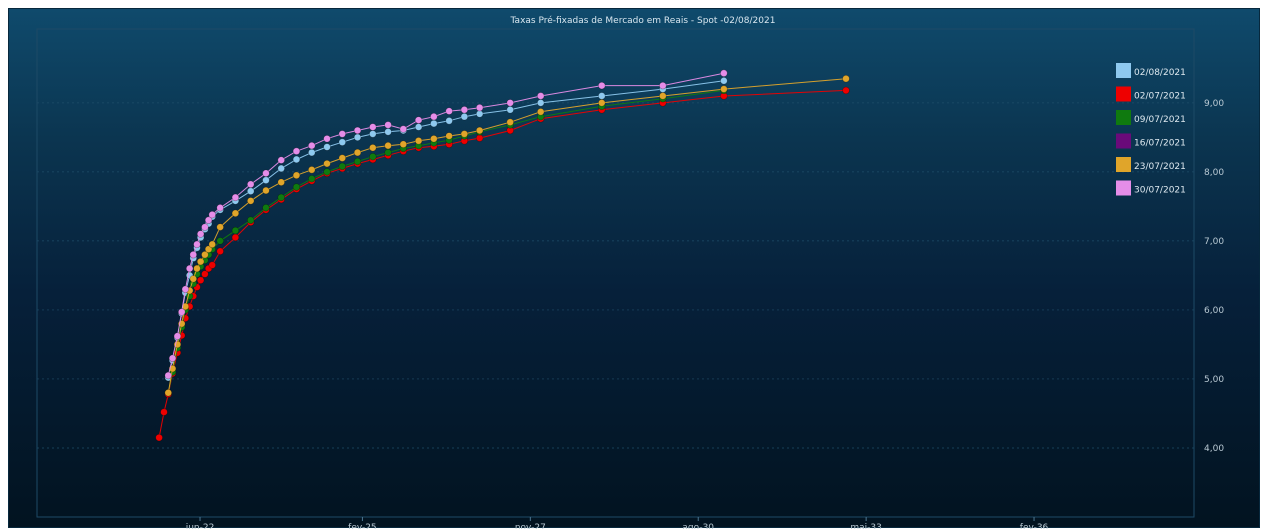  I want to click on legend-entry-label: 30/07/2021, so click(1160, 191).